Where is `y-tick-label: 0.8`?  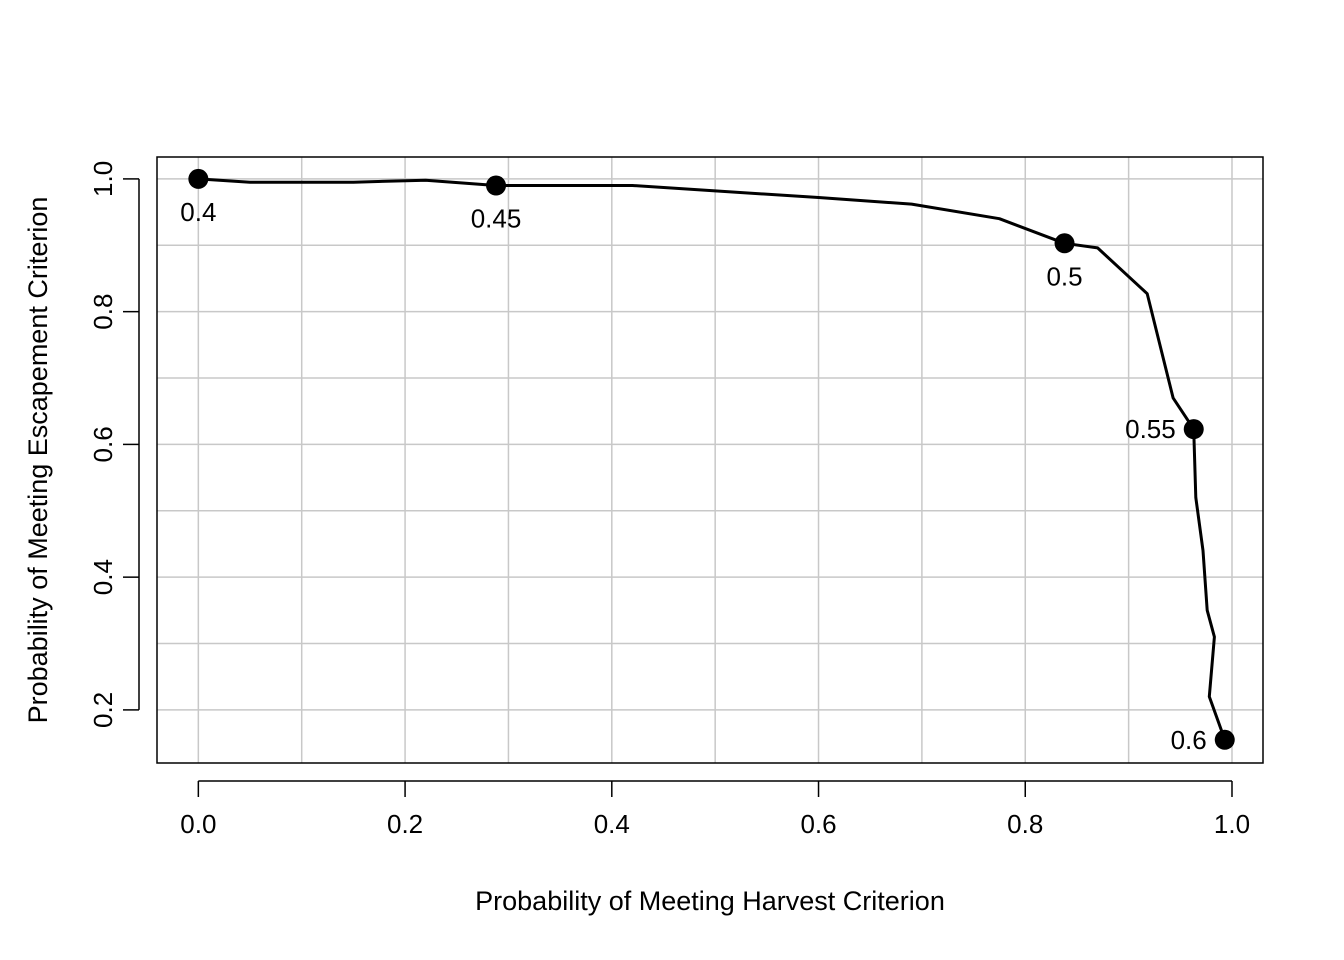
y-tick-label: 0.8 is located at coordinates (103, 312).